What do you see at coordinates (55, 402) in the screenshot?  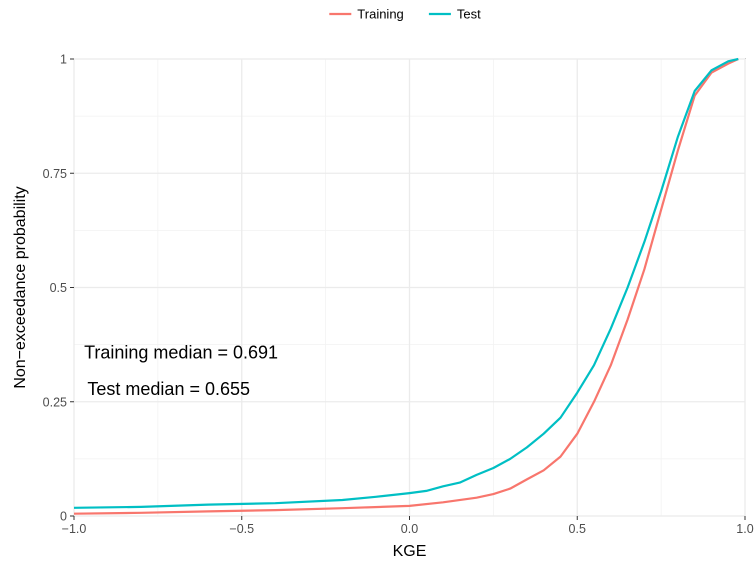 I see `y-tick-label: 0.25` at bounding box center [55, 402].